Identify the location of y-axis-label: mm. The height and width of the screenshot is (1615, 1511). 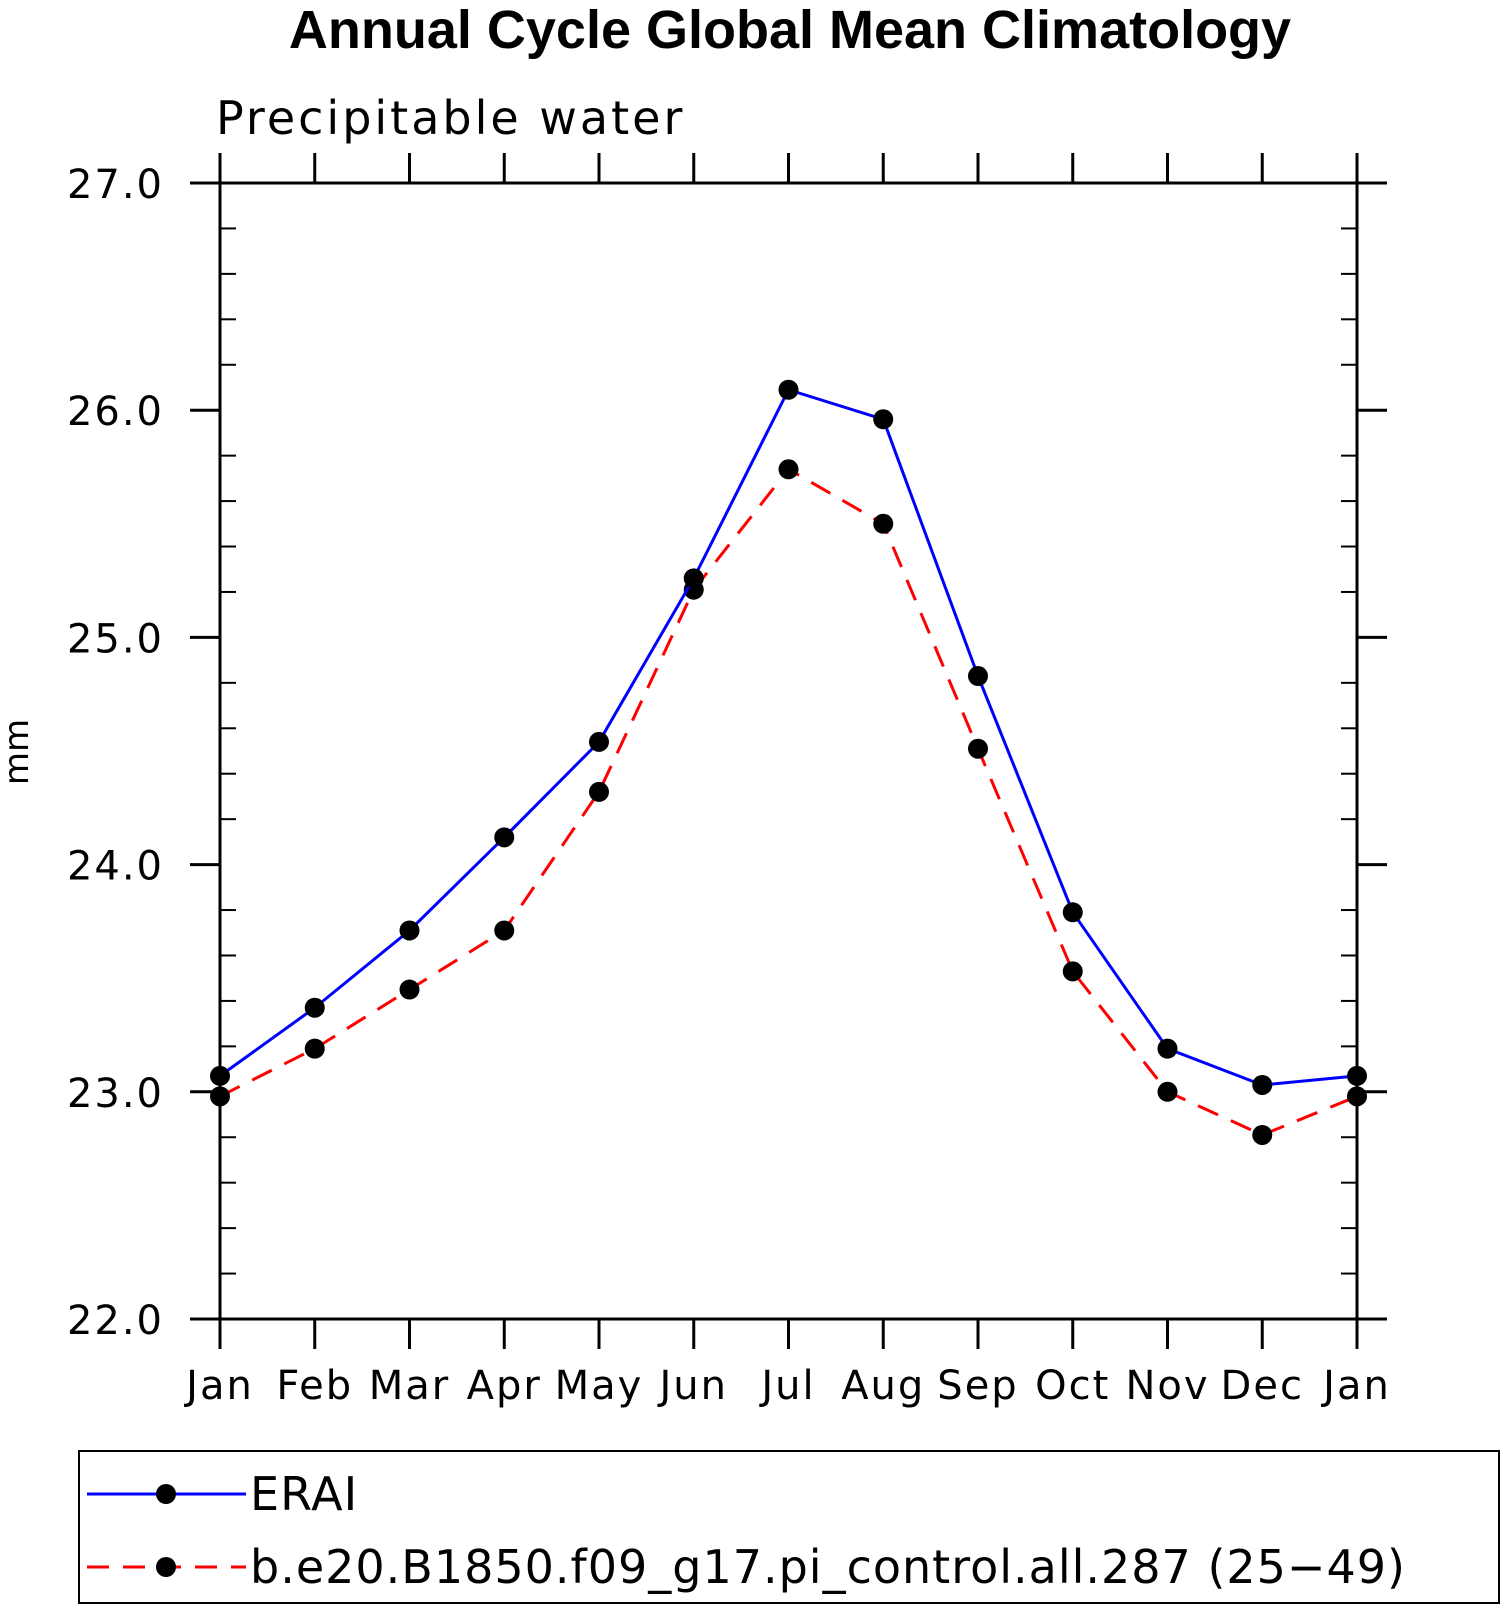
(18, 752).